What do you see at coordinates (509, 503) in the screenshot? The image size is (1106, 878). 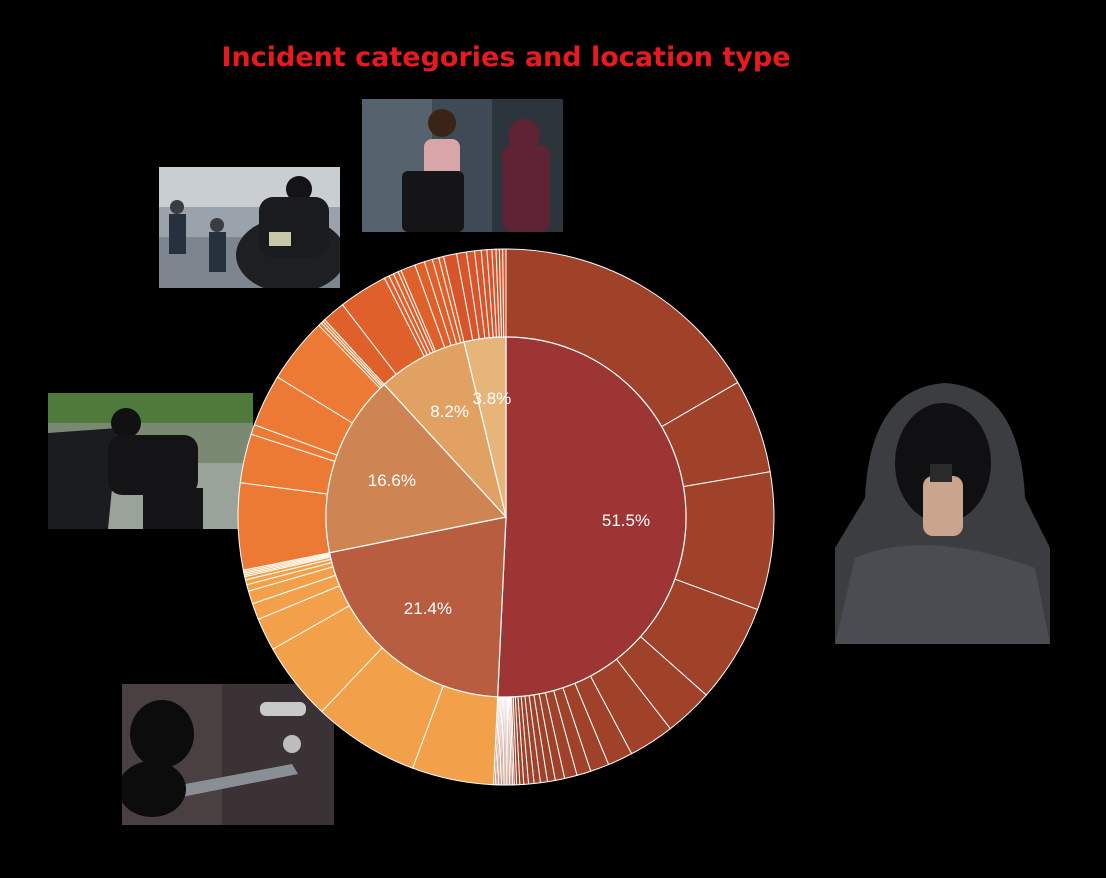 I see `inner-labels: 51.5% 21.4% 16.6% 8.2%3.8%` at bounding box center [509, 503].